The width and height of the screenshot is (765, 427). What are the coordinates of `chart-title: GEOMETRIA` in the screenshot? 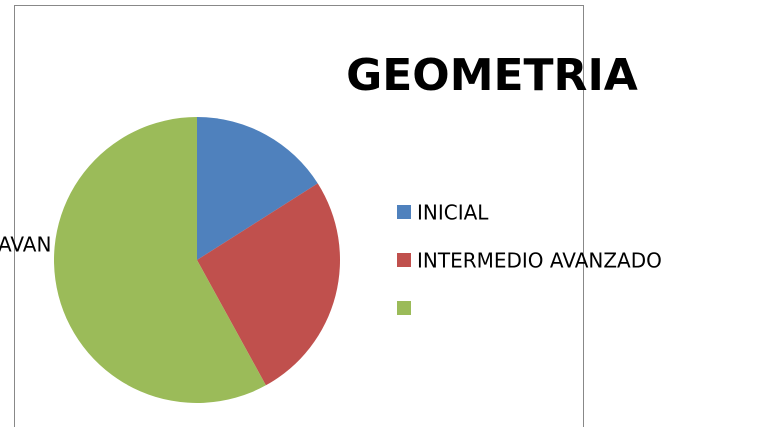 It's located at (492, 75).